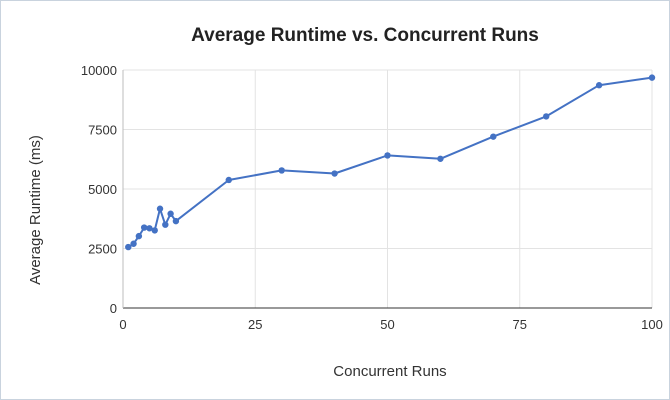 The height and width of the screenshot is (400, 670). Describe the element at coordinates (520, 324) in the screenshot. I see `x-tick-label: 75` at that location.